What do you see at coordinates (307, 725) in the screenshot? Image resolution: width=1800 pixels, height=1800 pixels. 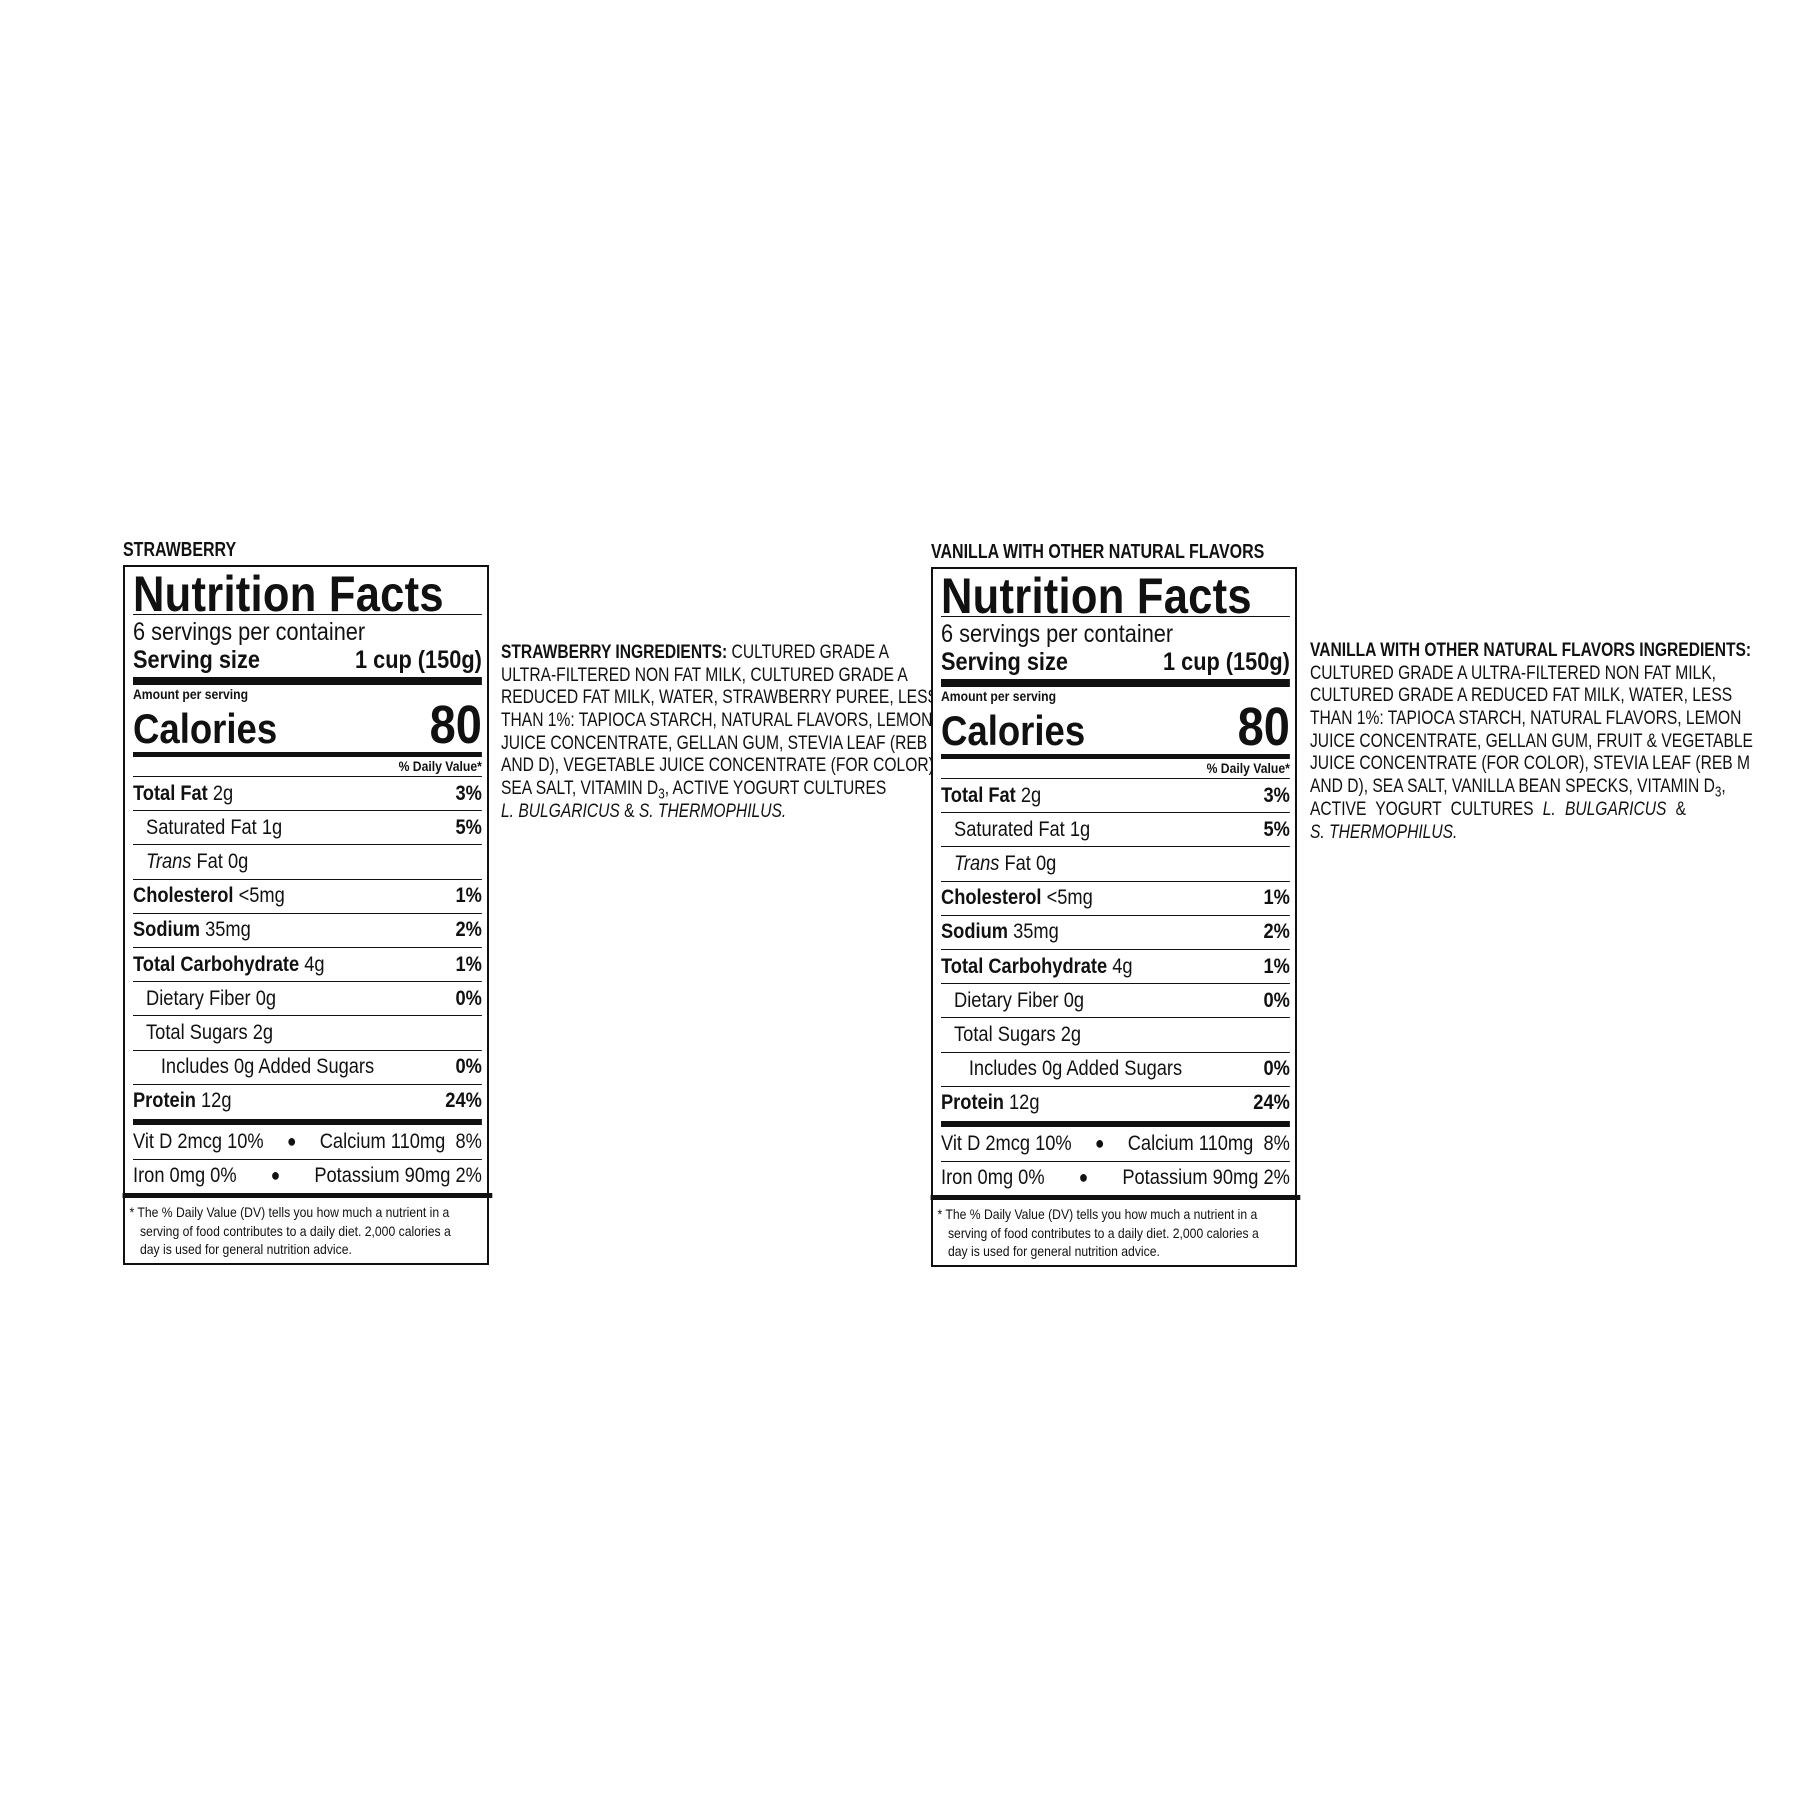 I see `calories-row: Calories 80` at bounding box center [307, 725].